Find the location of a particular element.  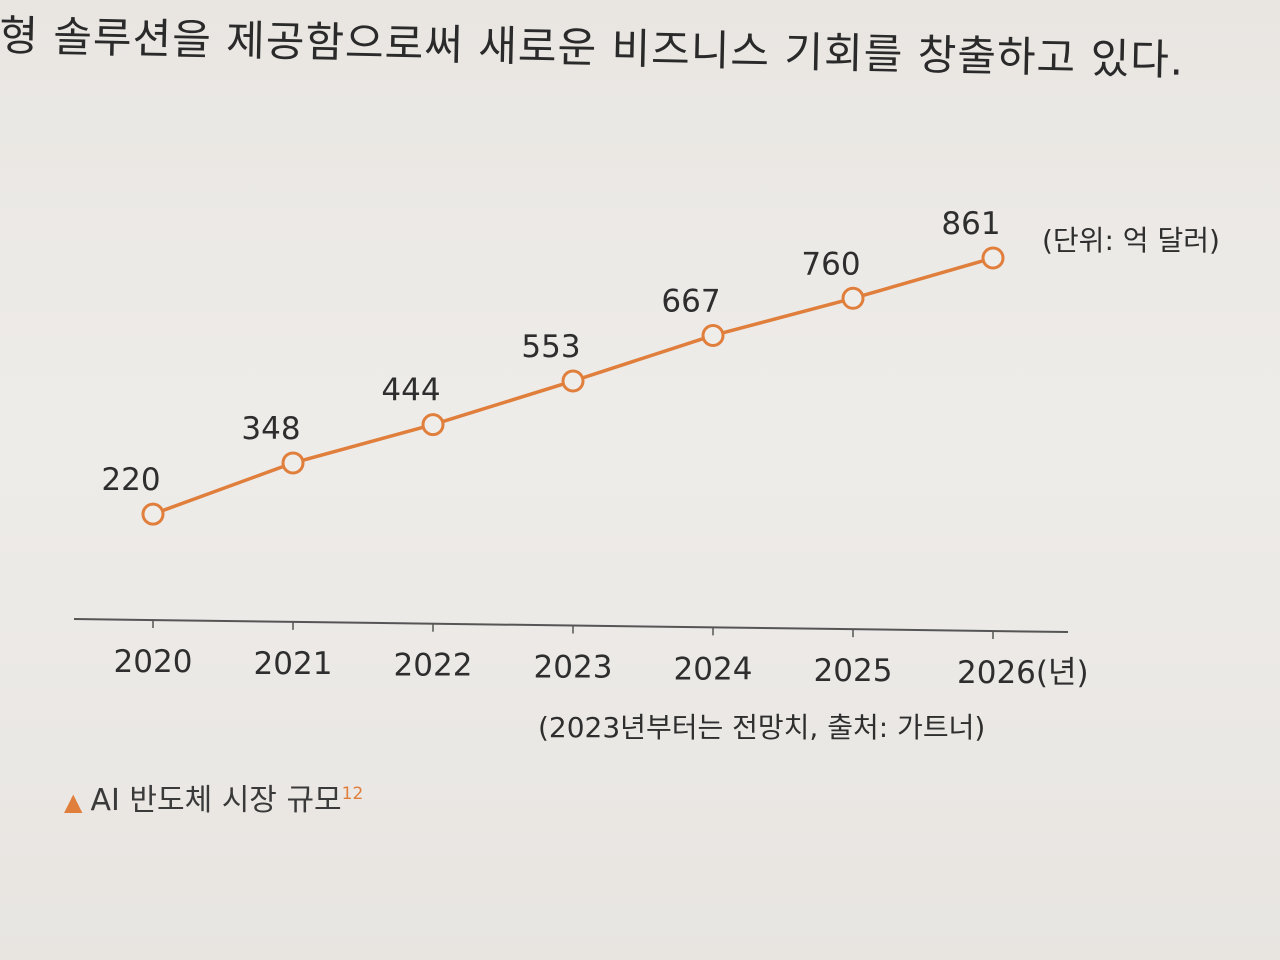

x-tick-label: 2024 is located at coordinates (713, 669).